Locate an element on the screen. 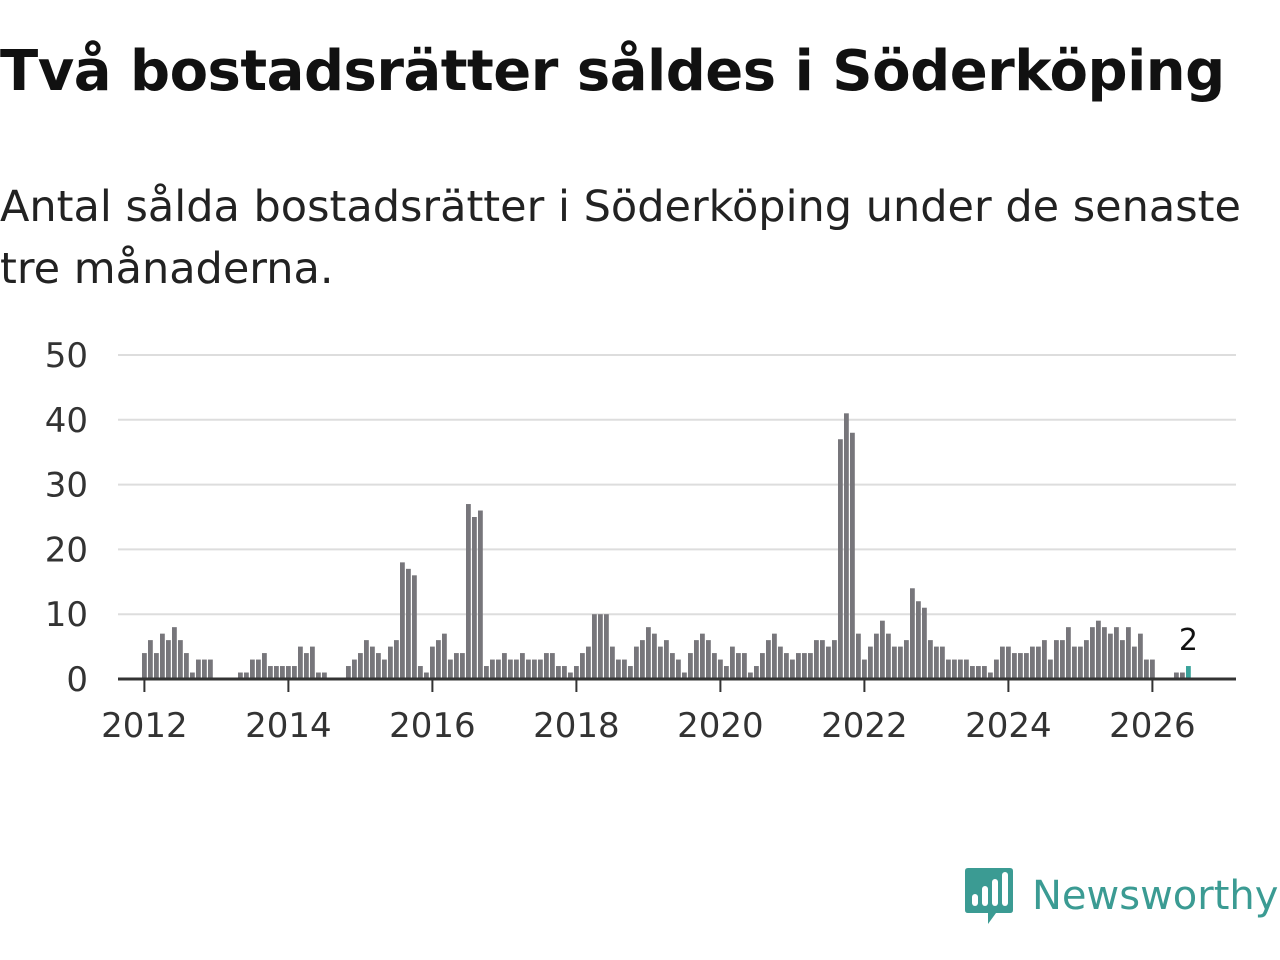  x-tick-label: 2020 is located at coordinates (720, 726).